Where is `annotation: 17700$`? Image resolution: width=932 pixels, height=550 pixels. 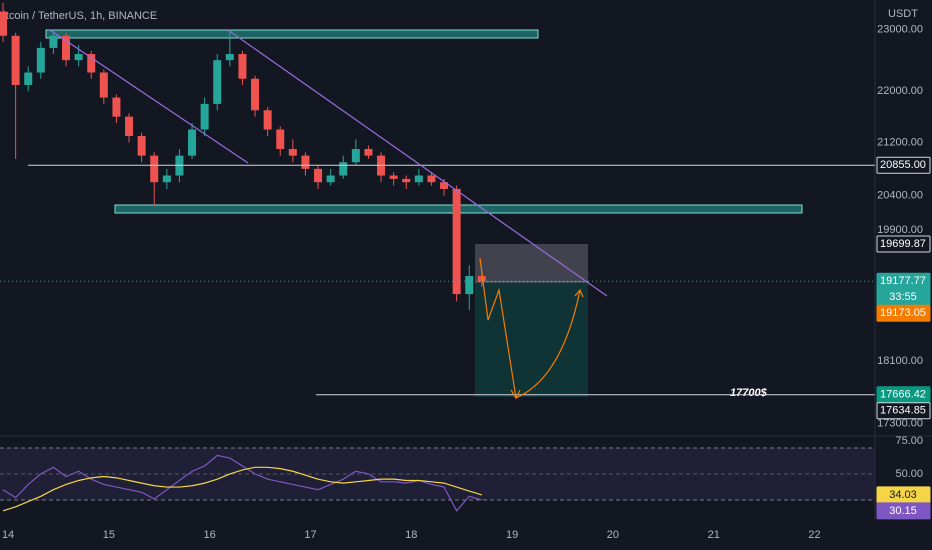 annotation: 17700$ is located at coordinates (749, 393).